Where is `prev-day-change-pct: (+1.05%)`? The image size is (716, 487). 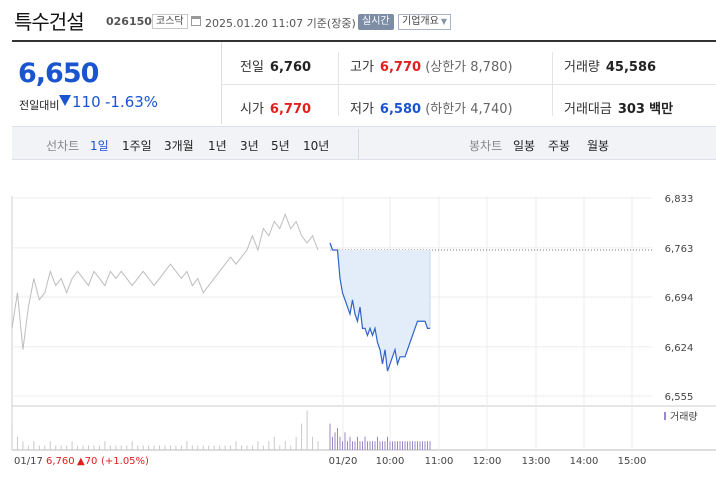 prev-day-change-pct: (+1.05%) is located at coordinates (125, 461).